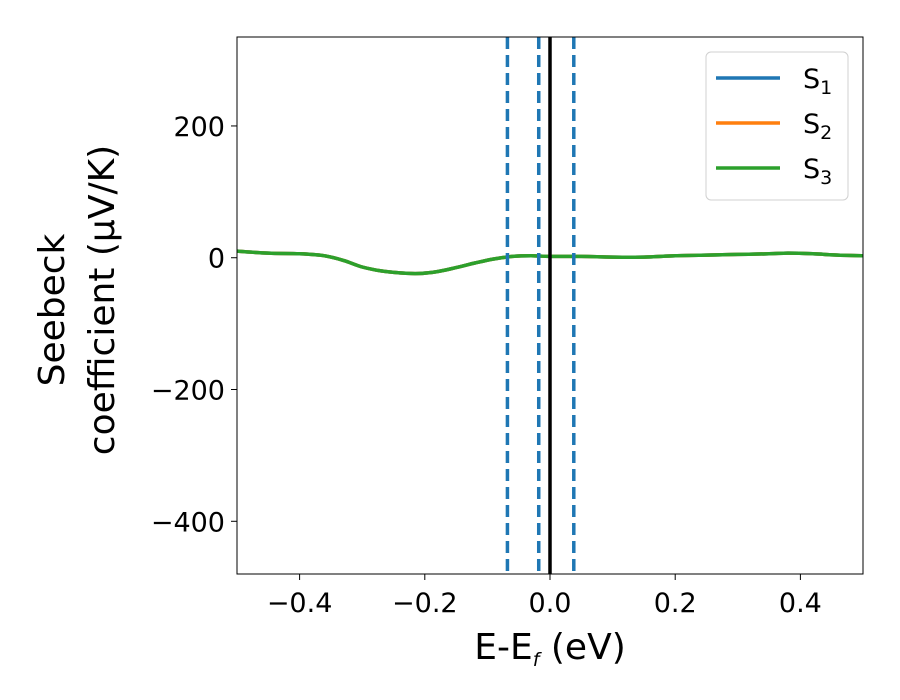 This screenshot has height=700, width=900. I want to click on legend-label-s1: S1, so click(817, 81).